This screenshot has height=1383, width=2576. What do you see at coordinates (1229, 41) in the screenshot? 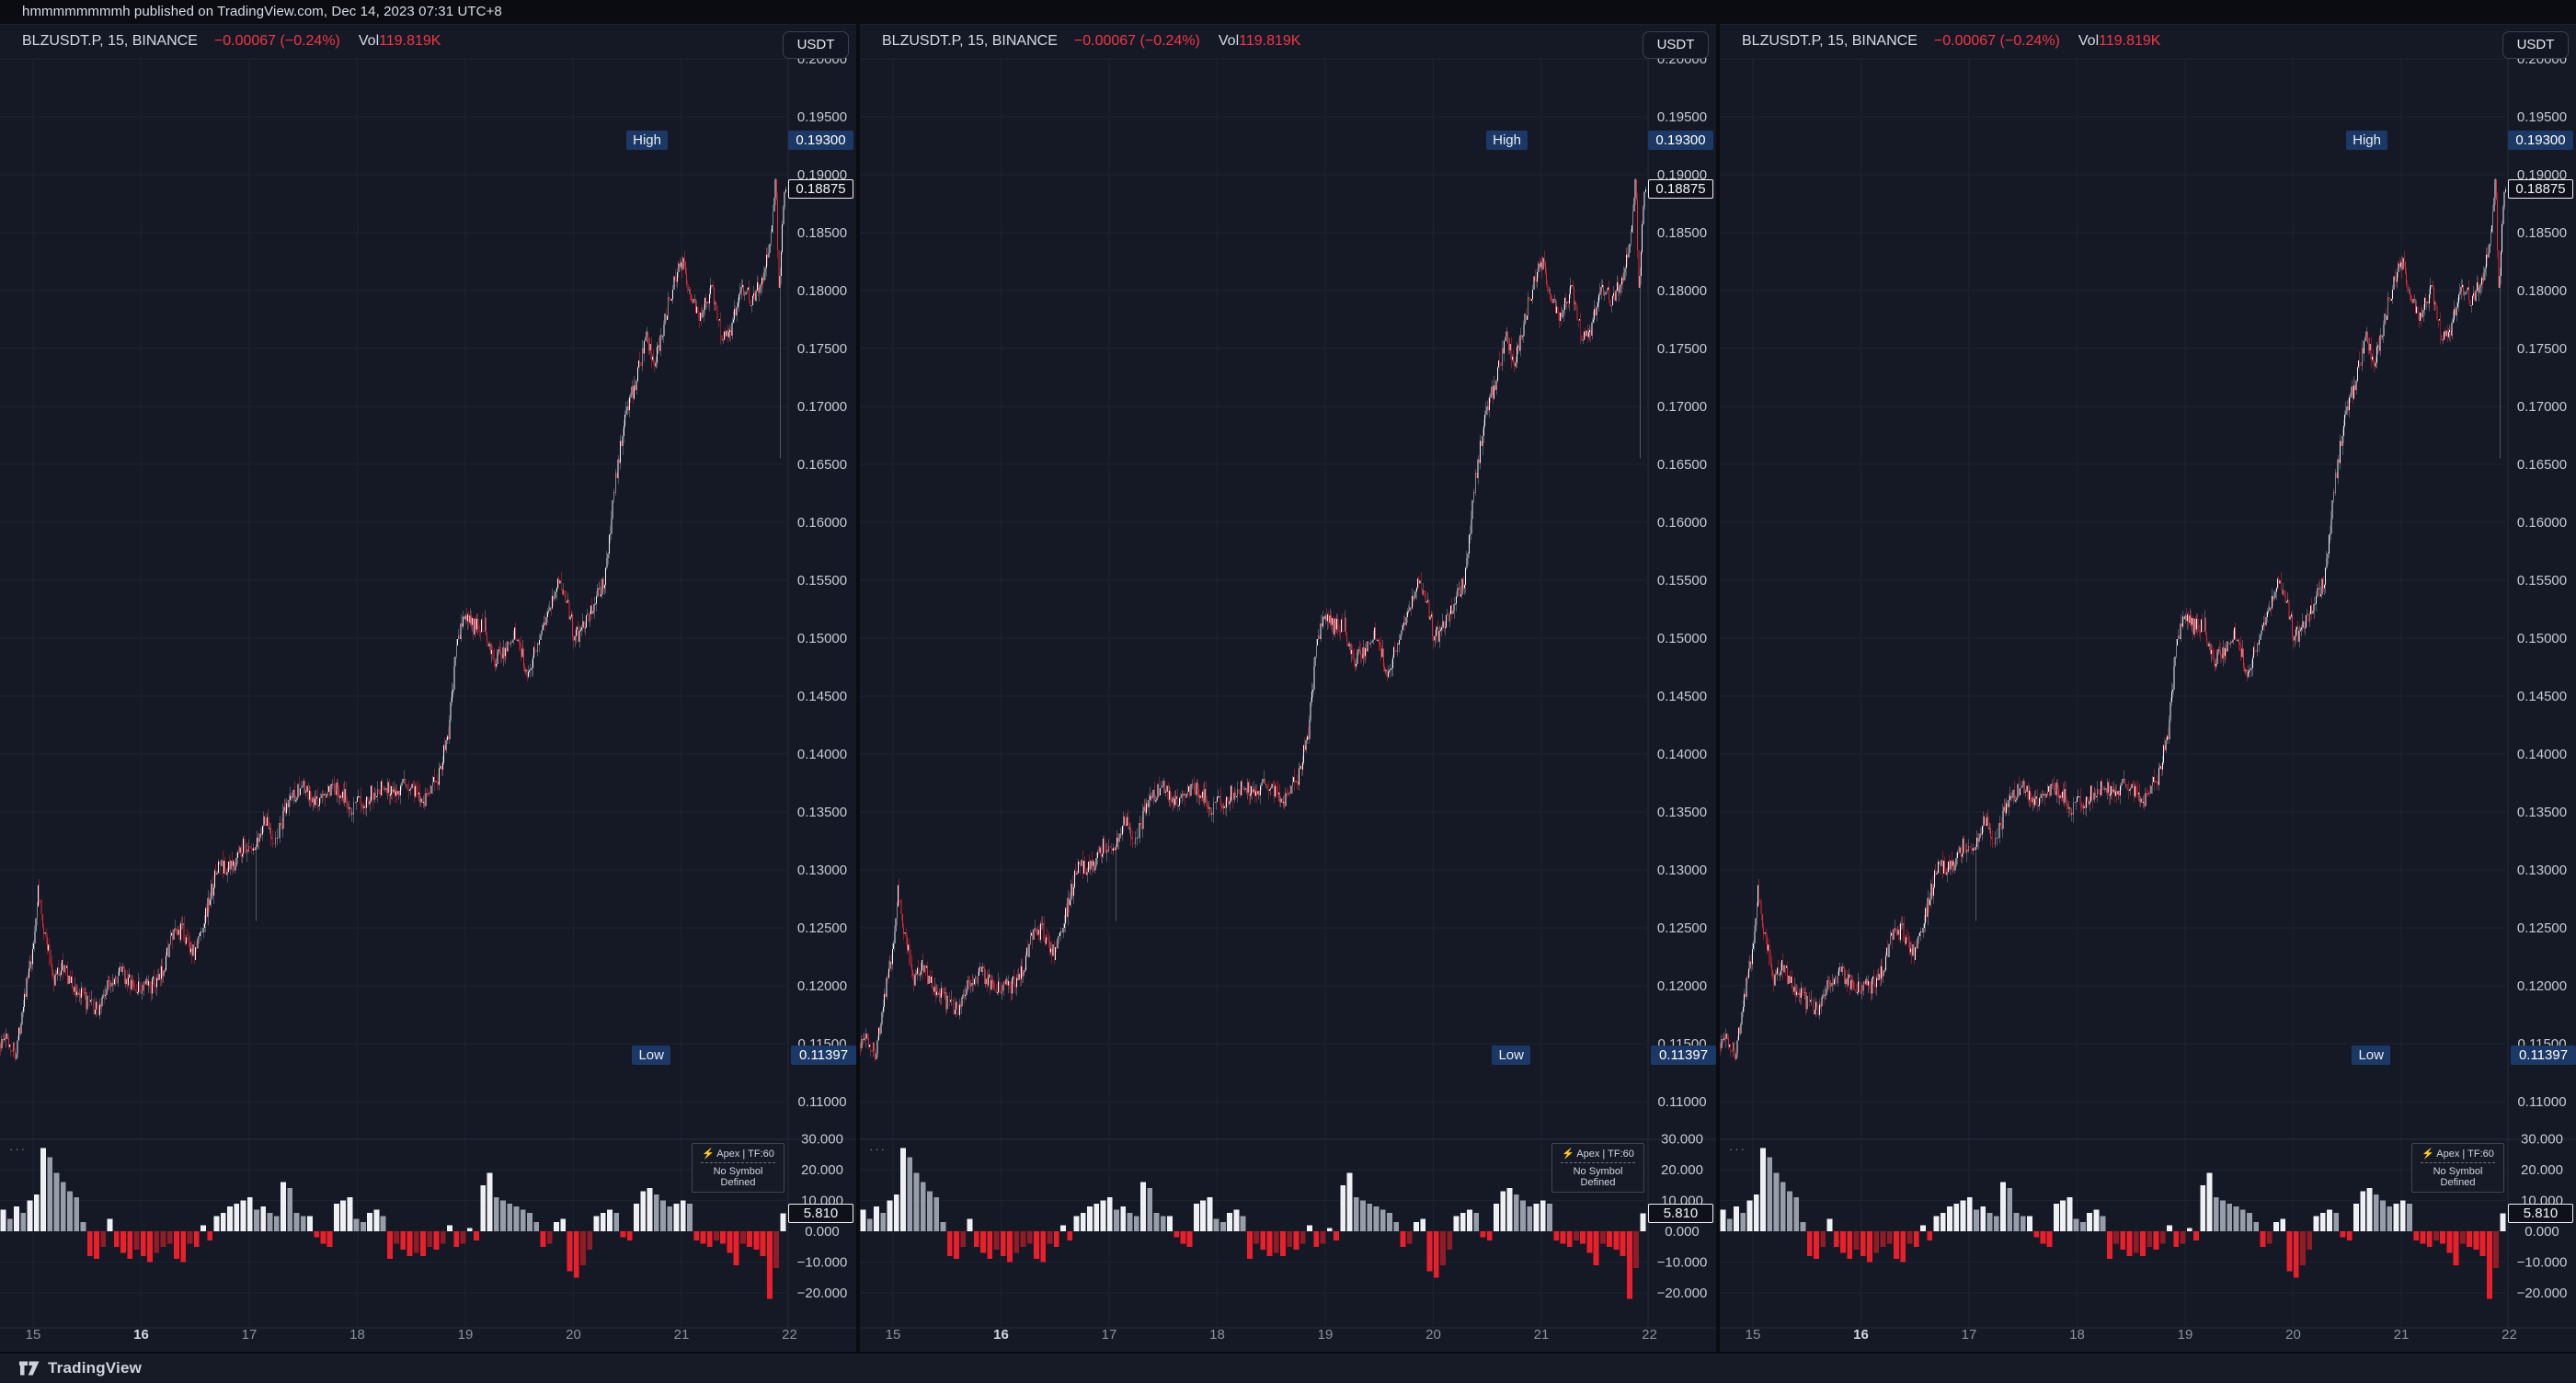
I see `volume-label: Vol` at bounding box center [1229, 41].